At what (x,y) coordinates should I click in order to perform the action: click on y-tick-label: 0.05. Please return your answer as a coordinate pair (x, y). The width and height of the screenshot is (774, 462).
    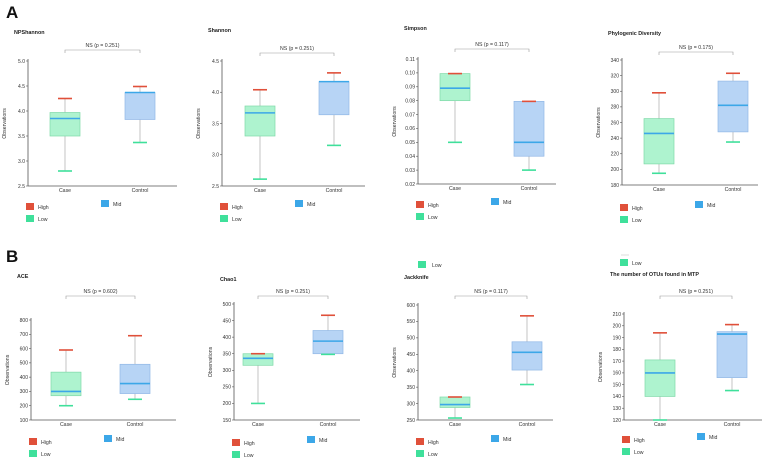
    Looking at the image, I should click on (410, 143).